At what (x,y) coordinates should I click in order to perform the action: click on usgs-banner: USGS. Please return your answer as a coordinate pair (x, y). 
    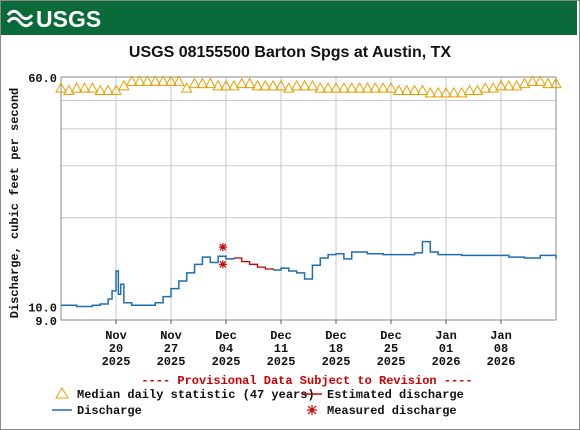
    Looking at the image, I should click on (289, 18).